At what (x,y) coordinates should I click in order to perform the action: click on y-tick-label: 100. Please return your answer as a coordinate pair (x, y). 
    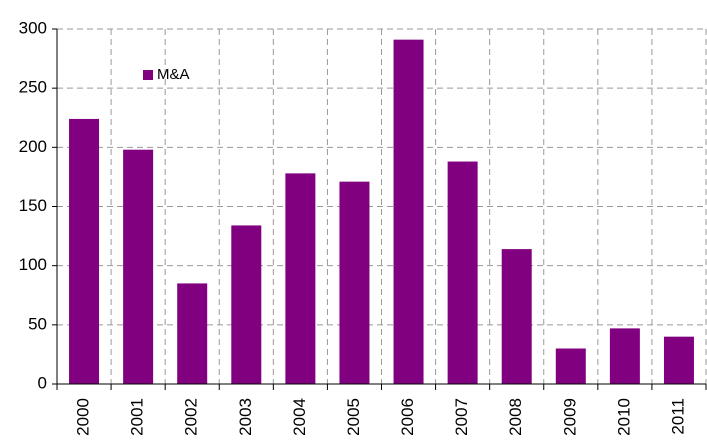
    Looking at the image, I should click on (33, 264).